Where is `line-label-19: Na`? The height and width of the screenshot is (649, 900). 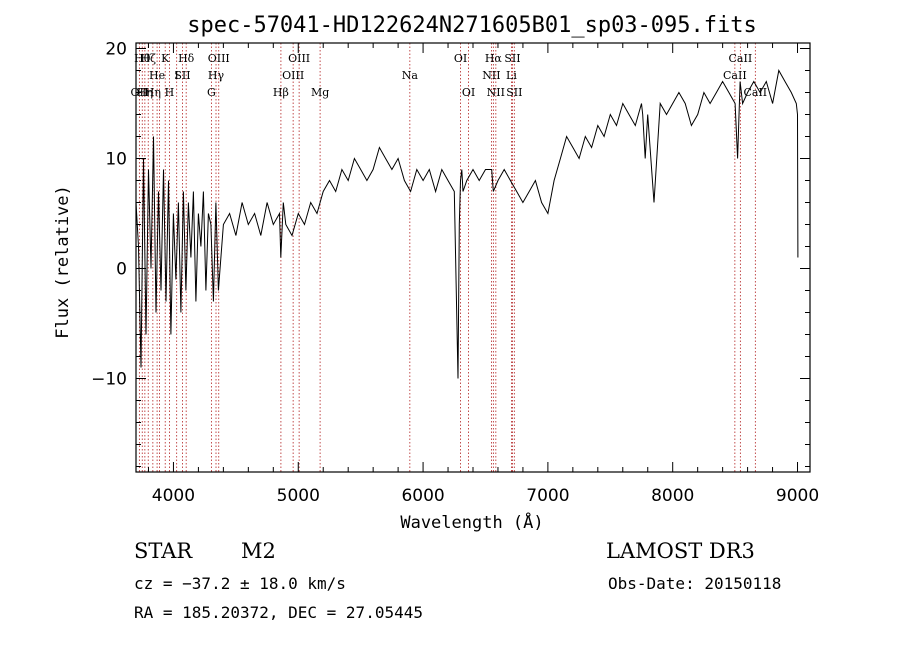 line-label-19: Na is located at coordinates (410, 75).